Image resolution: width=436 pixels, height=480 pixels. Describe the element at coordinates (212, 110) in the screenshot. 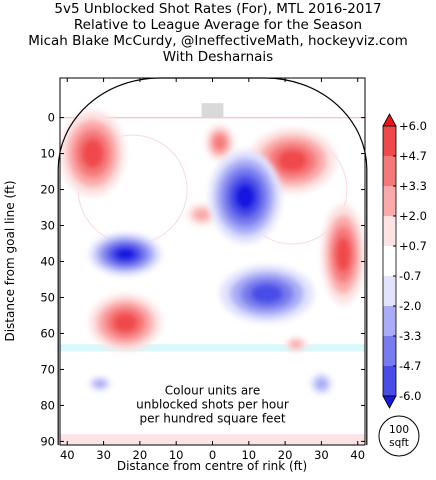

I see `goal-net` at that location.